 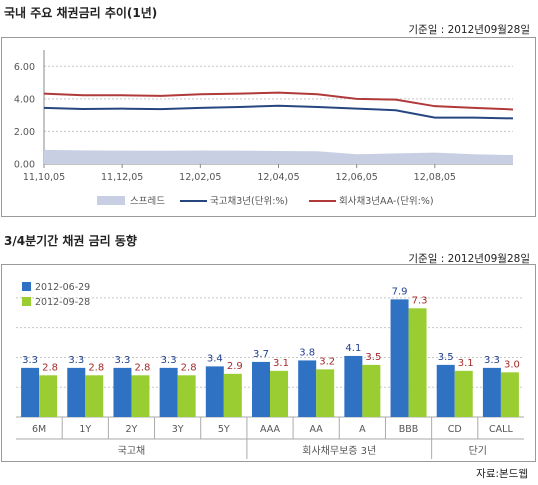 I want to click on data-label-2012-09-28: 7.3, so click(x=420, y=300).